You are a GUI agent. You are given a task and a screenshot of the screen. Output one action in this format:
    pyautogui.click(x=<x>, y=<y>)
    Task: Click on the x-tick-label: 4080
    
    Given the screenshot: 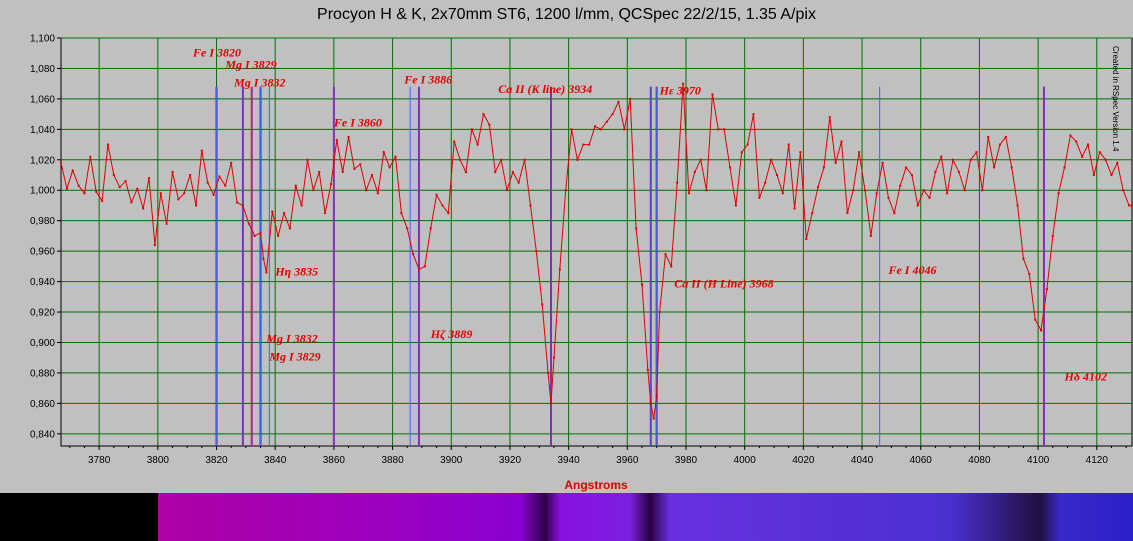 What is the action you would take?
    pyautogui.click(x=979, y=460)
    